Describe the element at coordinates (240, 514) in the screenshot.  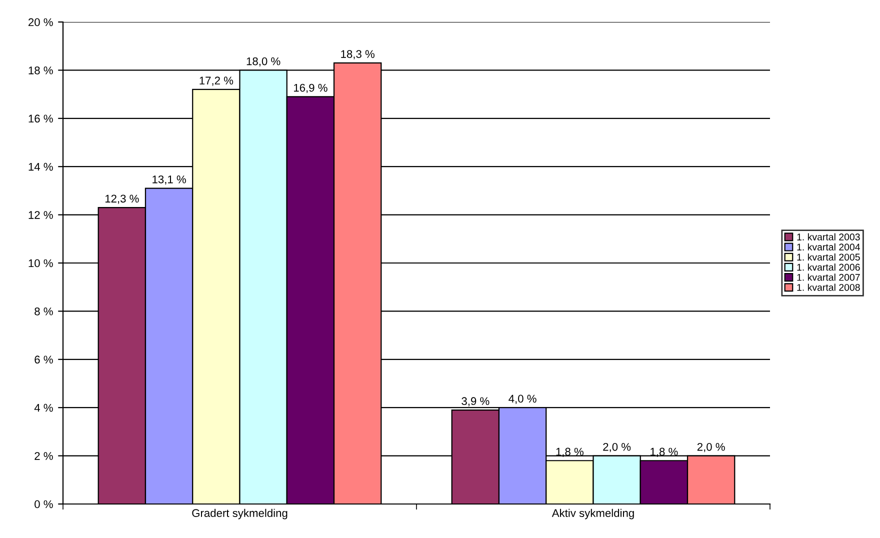
I see `x-tick-label: Gradert sykmelding` at that location.